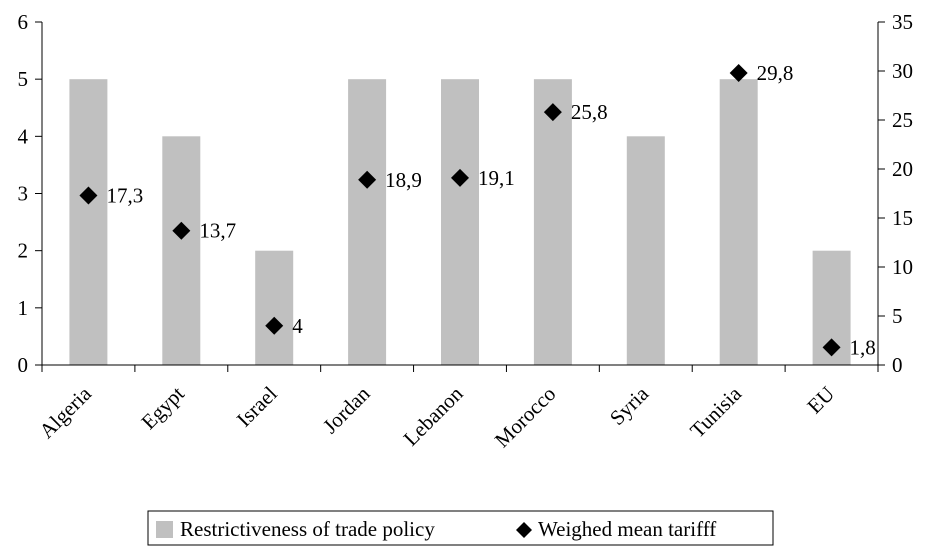 The image size is (927, 553). Describe the element at coordinates (88, 222) in the screenshot. I see `bar-algeria` at that location.